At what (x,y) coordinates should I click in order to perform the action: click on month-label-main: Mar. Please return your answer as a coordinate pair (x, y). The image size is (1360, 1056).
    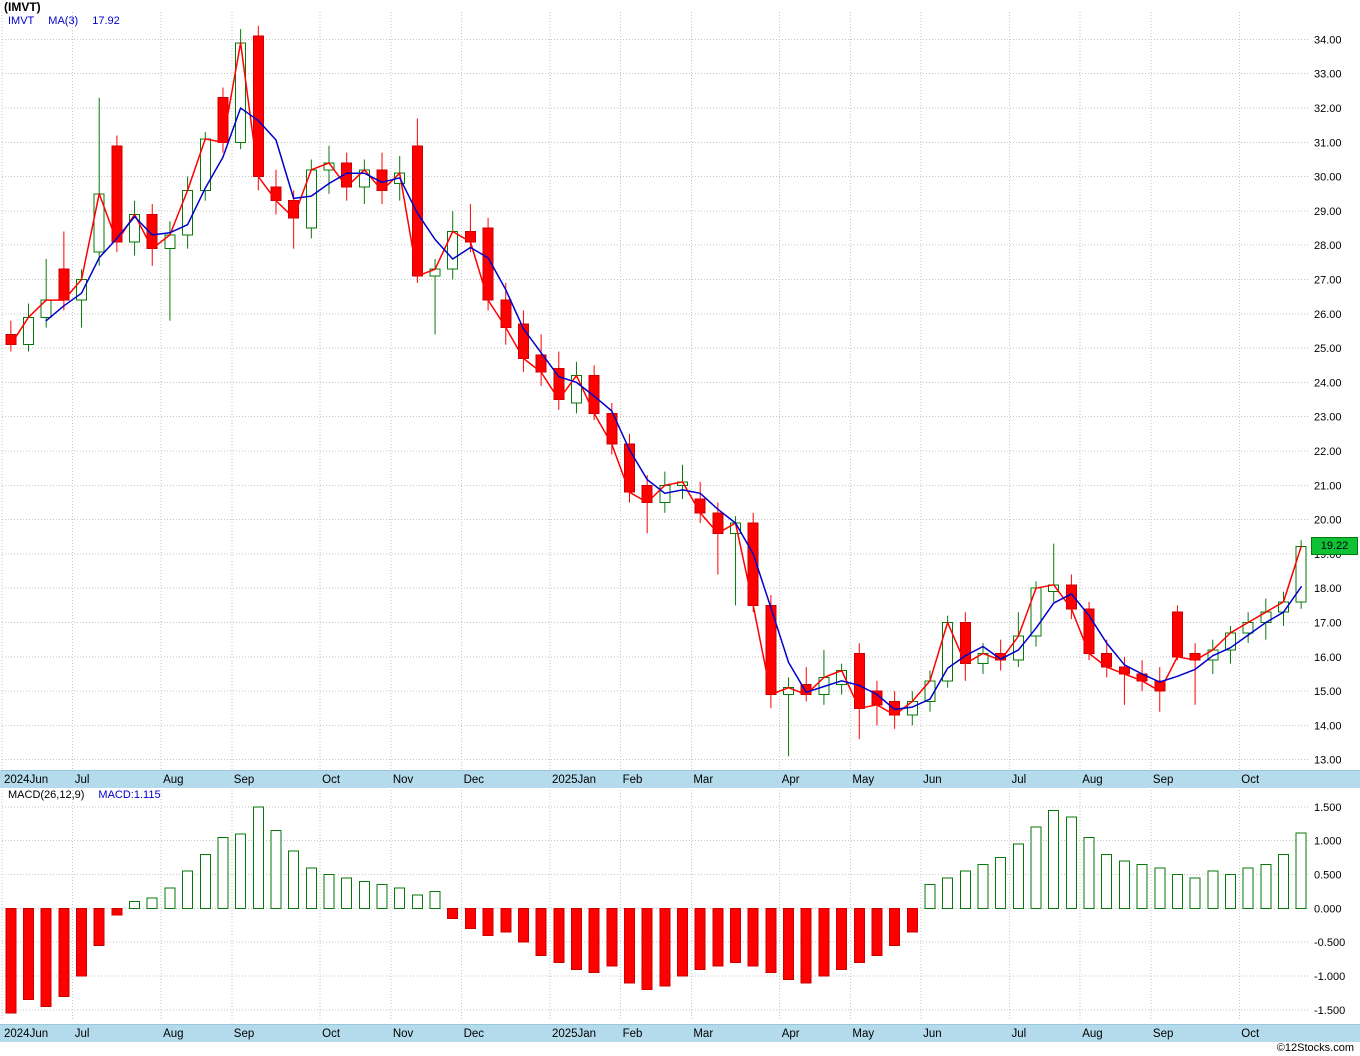
    Looking at the image, I should click on (703, 780).